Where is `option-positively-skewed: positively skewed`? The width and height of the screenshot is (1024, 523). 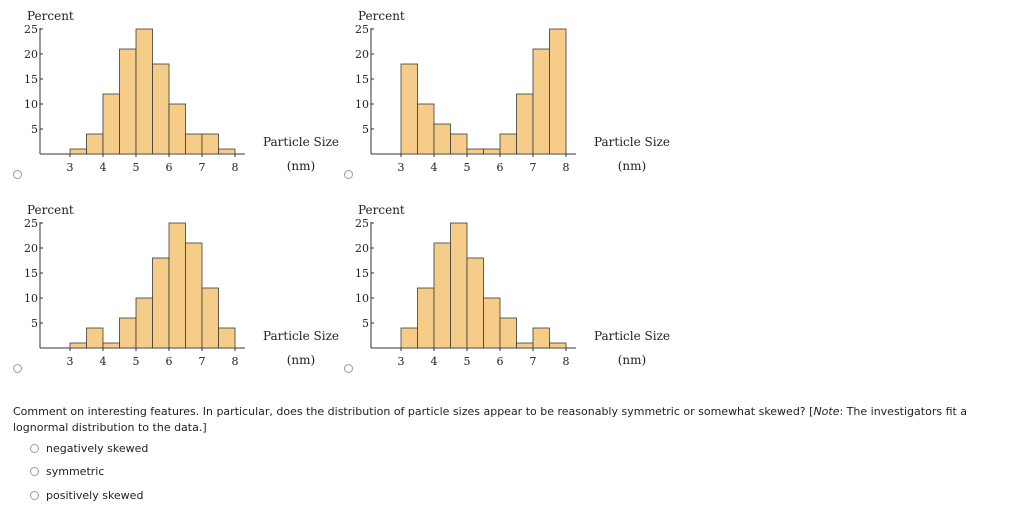 option-positively-skewed: positively skewed is located at coordinates (86, 495).